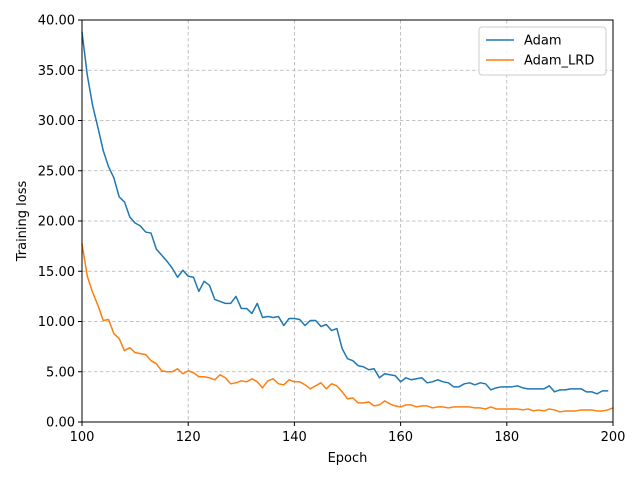  I want to click on y-tick-label: 30.00, so click(56, 121).